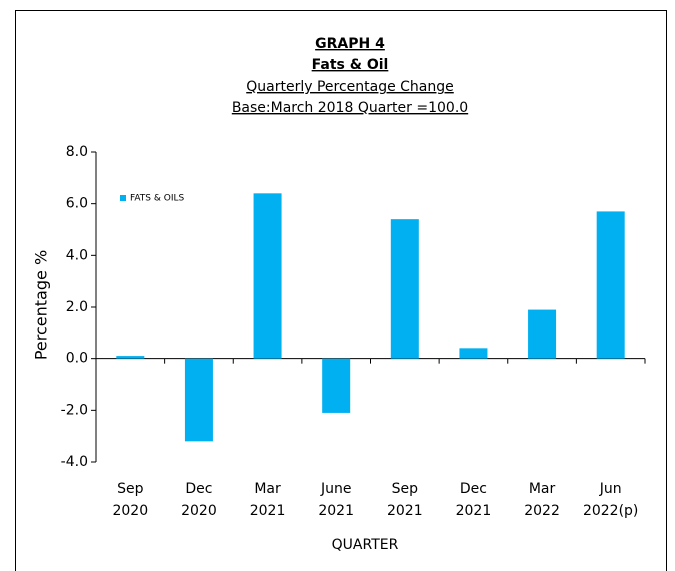 The image size is (675, 571). I want to click on y-axis-label: Percentage %, so click(41, 305).